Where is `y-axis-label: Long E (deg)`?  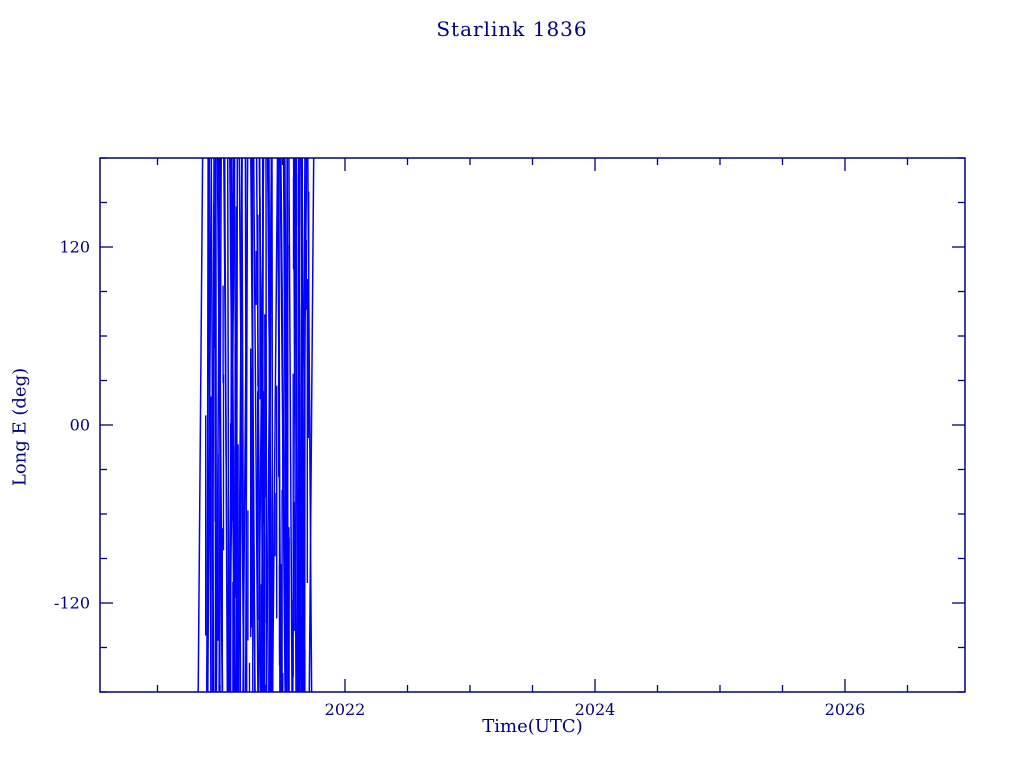 y-axis-label: Long E (deg) is located at coordinates (20, 427).